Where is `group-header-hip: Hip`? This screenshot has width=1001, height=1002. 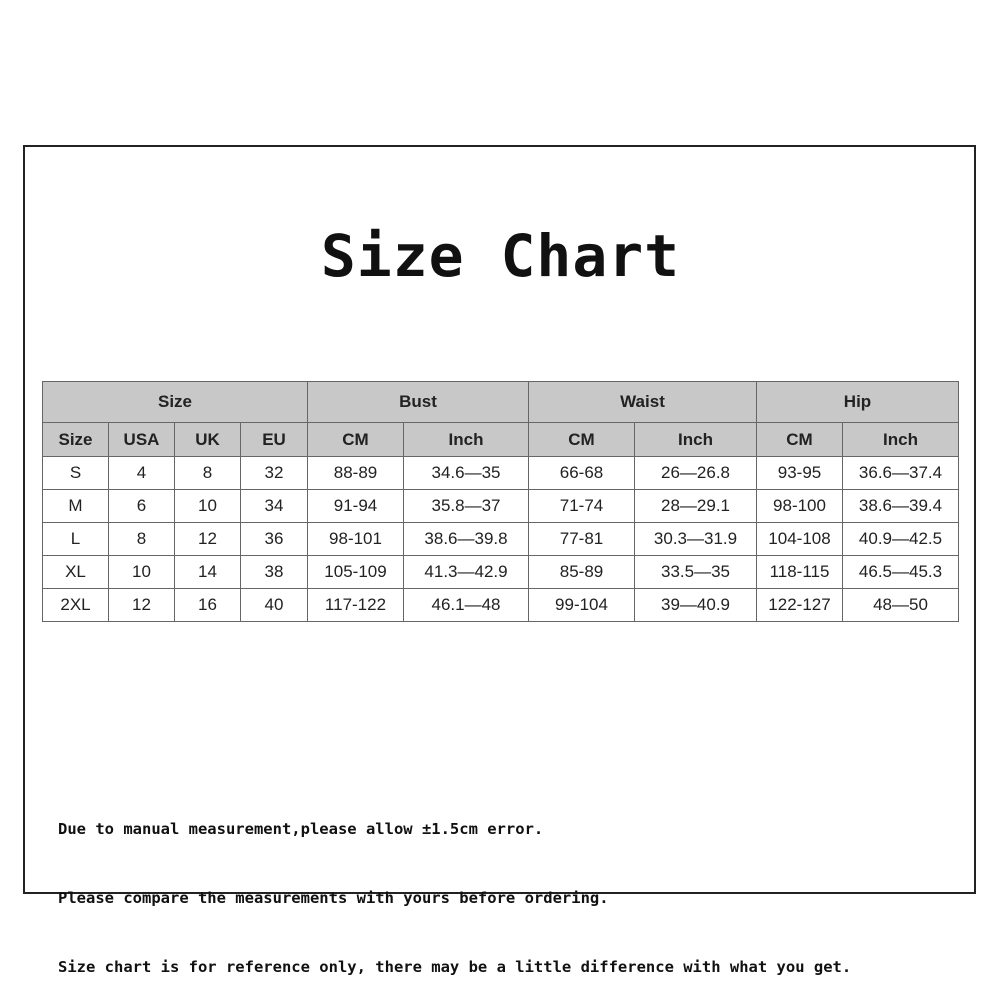 group-header-hip: Hip is located at coordinates (857, 402).